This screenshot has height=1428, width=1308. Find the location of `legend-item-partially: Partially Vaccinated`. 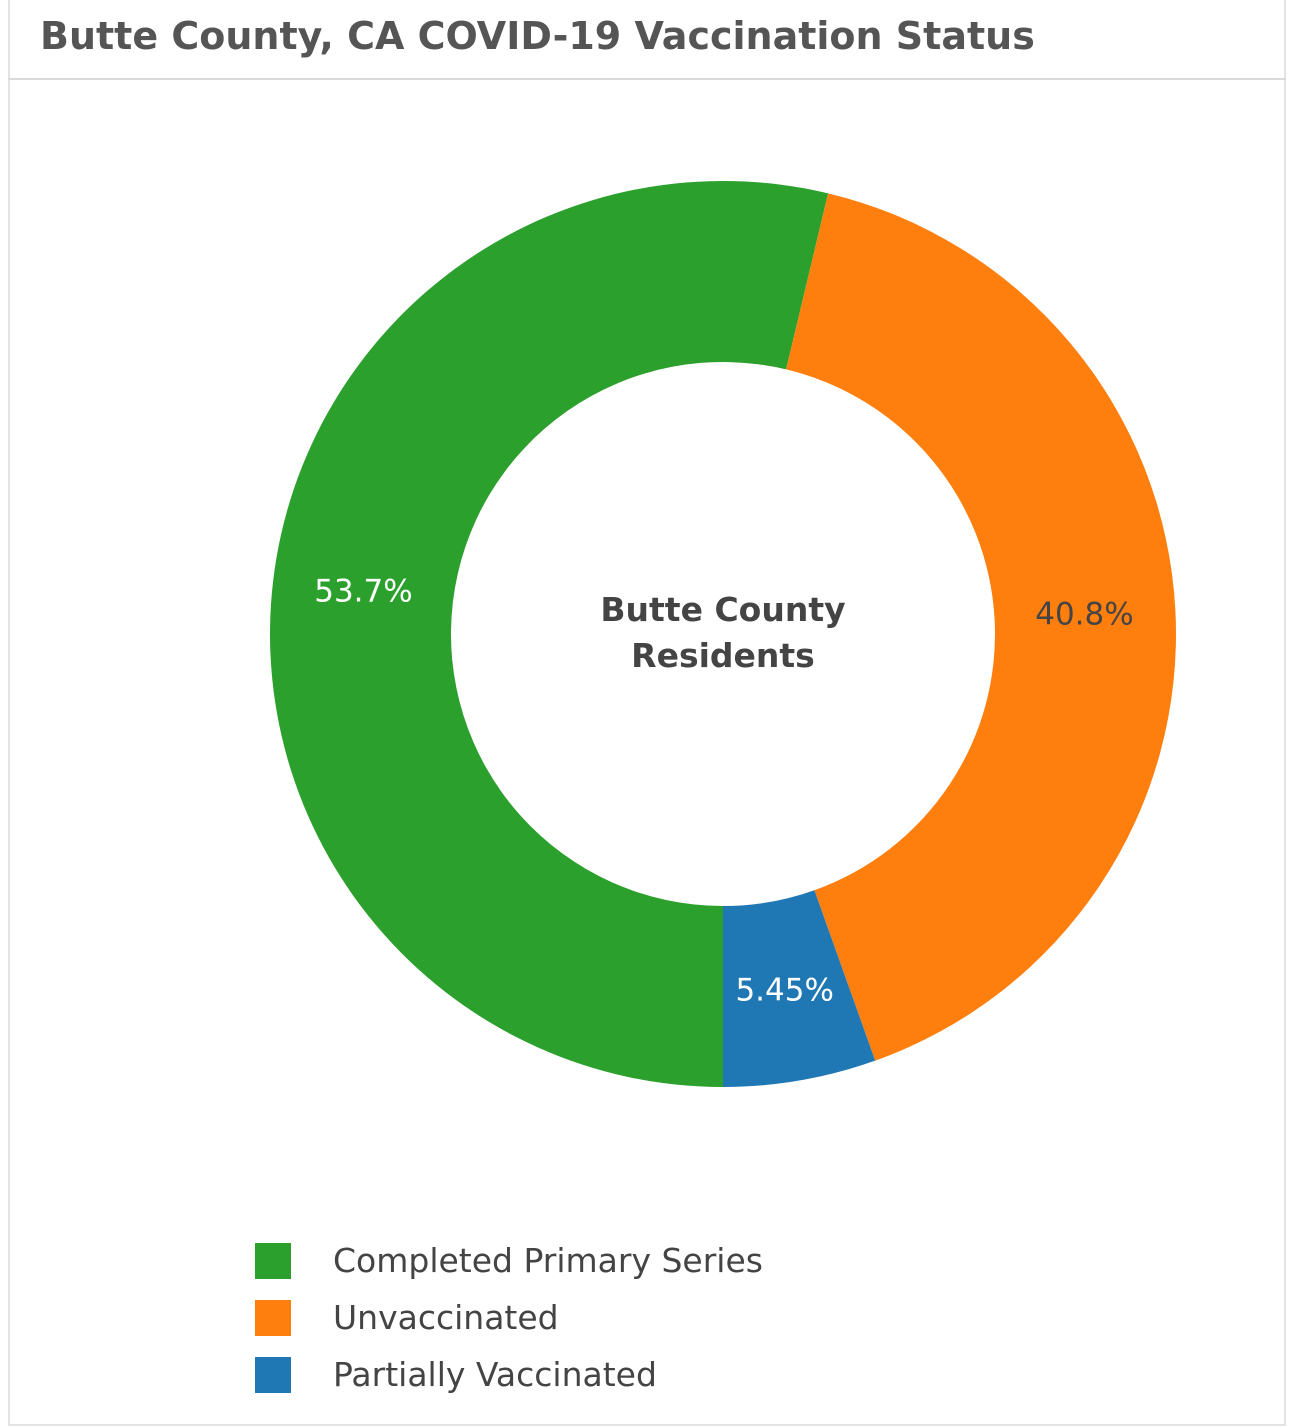

legend-item-partially: Partially Vaccinated is located at coordinates (509, 1374).